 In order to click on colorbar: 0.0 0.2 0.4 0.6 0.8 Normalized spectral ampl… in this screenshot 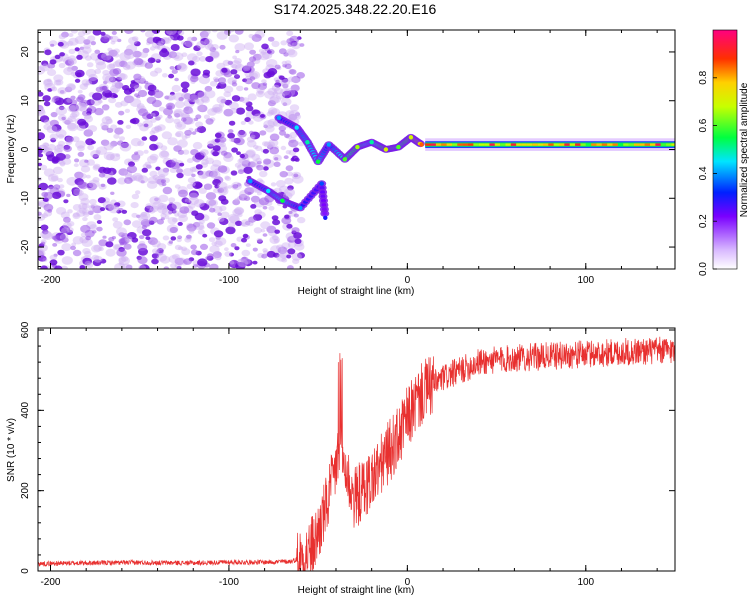, I will do `click(724, 152)`.